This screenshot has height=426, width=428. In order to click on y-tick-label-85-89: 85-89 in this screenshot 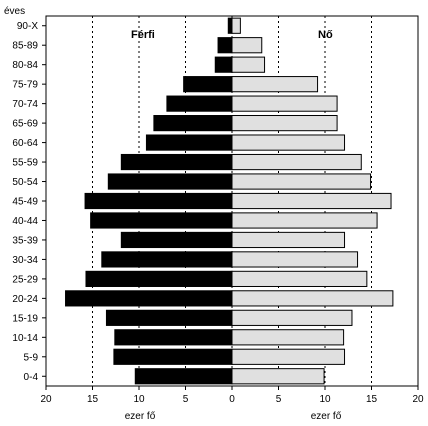, I will do `click(25, 46)`.